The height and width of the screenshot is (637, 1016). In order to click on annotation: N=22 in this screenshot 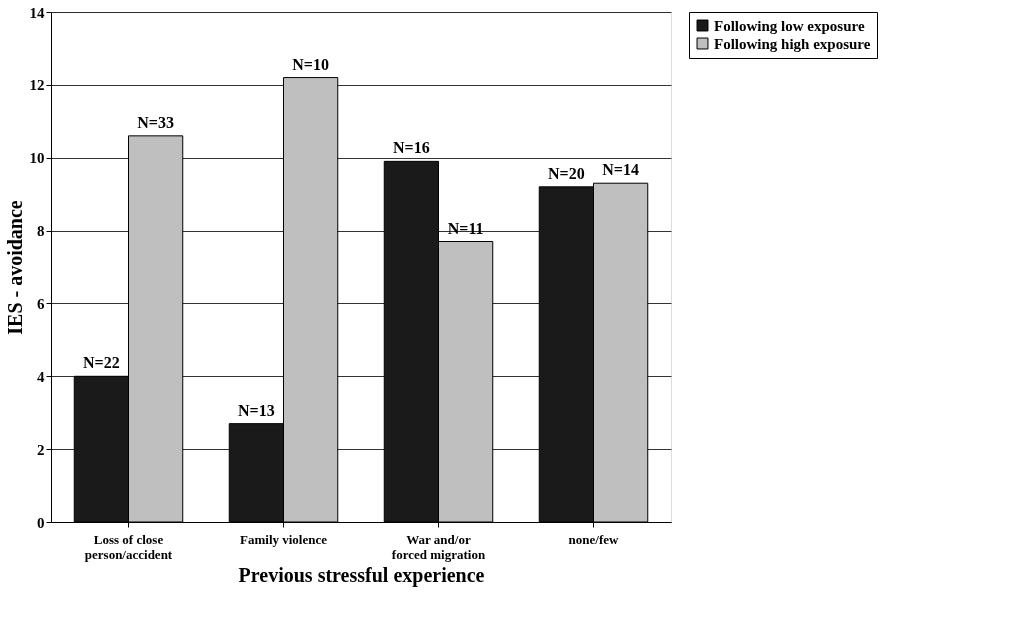, I will do `click(101, 363)`.